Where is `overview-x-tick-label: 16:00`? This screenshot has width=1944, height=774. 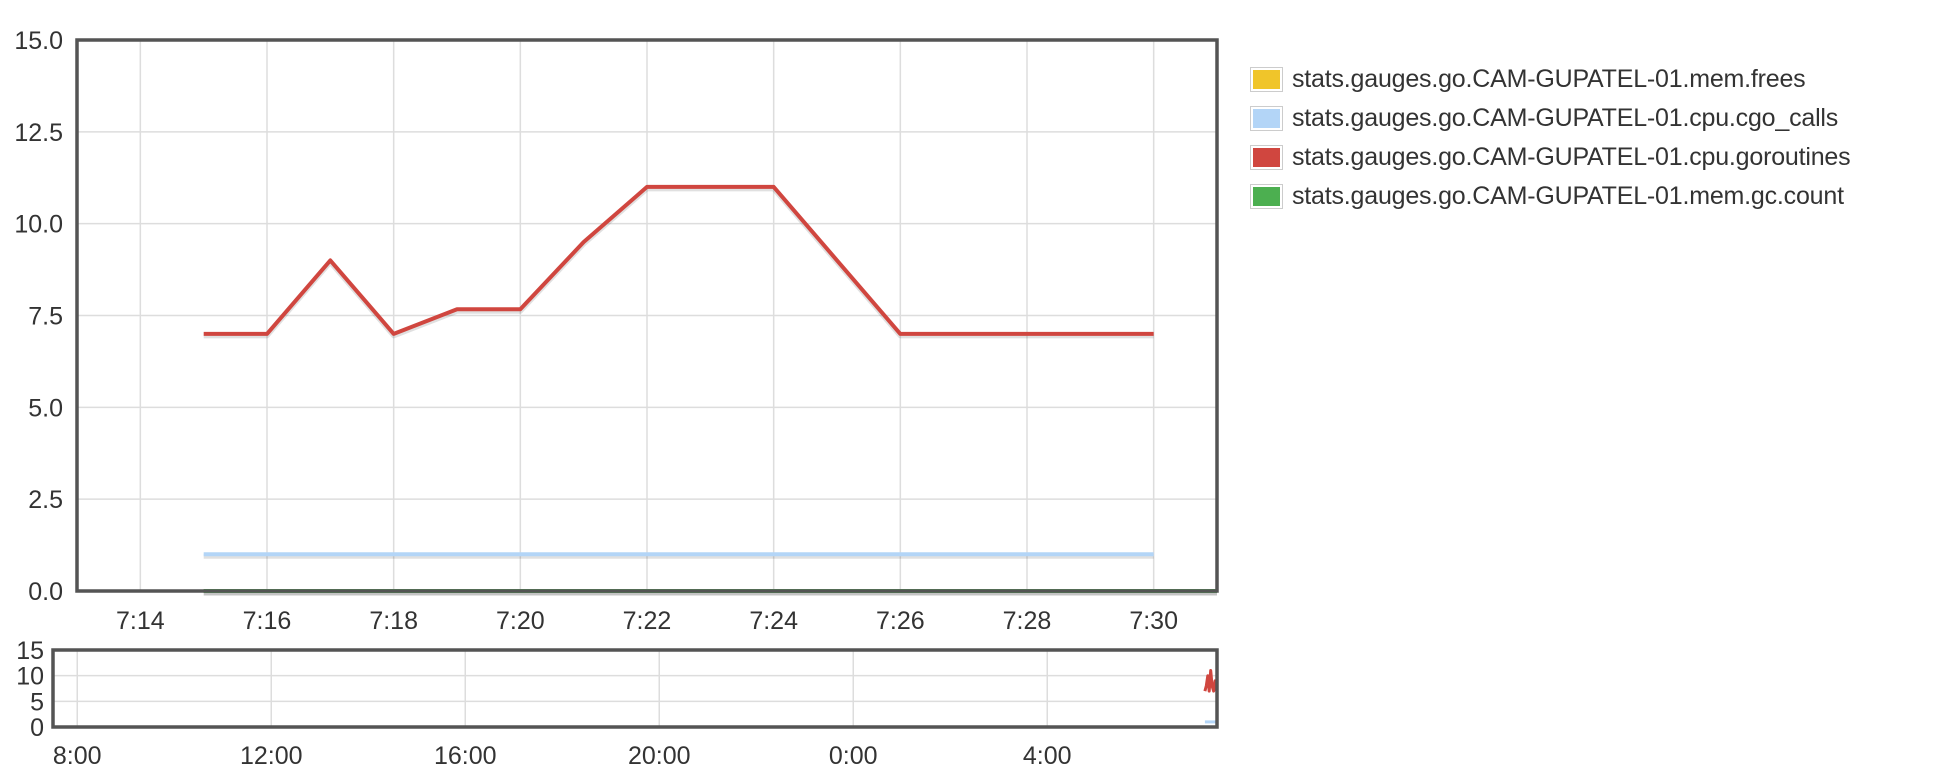
overview-x-tick-label: 16:00 is located at coordinates (465, 756).